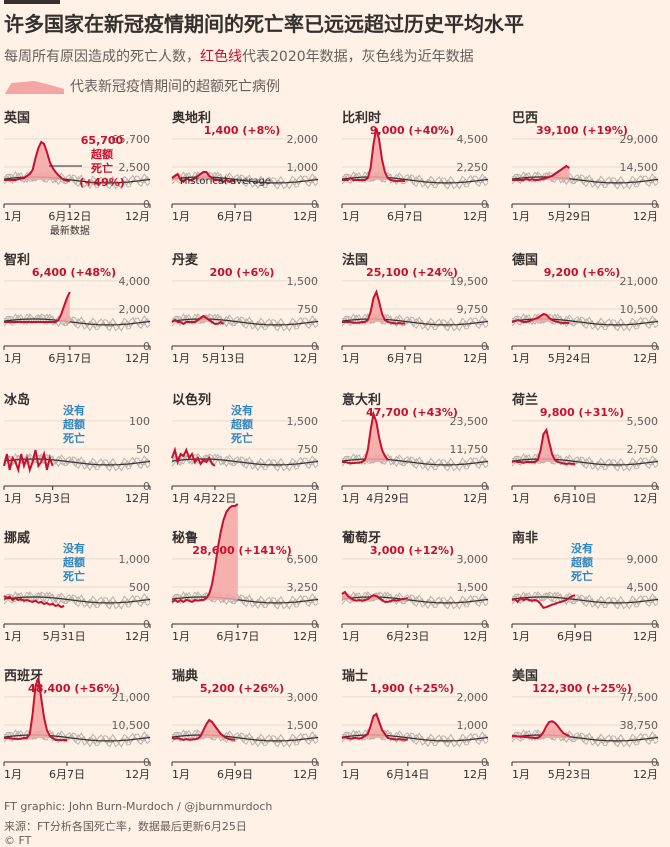 The width and height of the screenshot is (670, 847). Describe the element at coordinates (221, 57) in the screenshot. I see `subtitle-red-text: 红色线` at that location.